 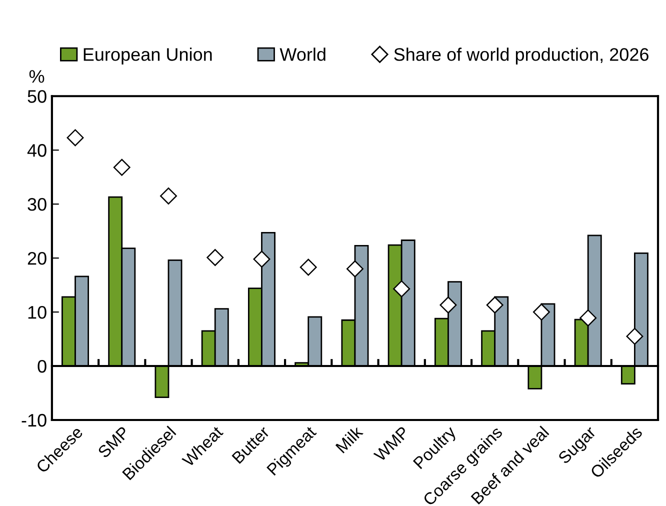 What do you see at coordinates (148, 56) in the screenshot?
I see `legend-label: European Union` at bounding box center [148, 56].